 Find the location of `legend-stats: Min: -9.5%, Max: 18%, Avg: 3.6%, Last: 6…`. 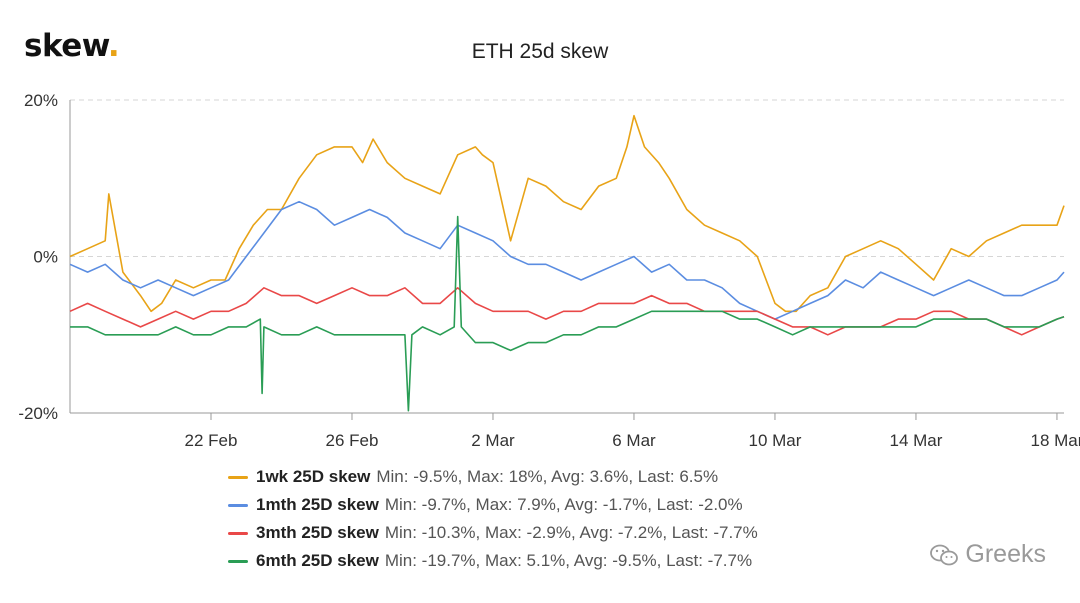

legend-stats: Min: -9.5%, Max: 18%, Avg: 3.6%, Last: 6… is located at coordinates (547, 476).